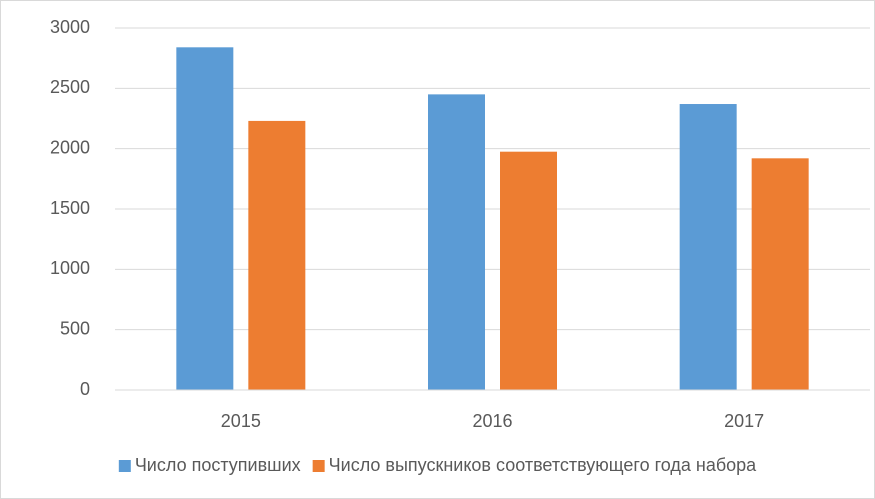 The height and width of the screenshot is (499, 875). What do you see at coordinates (70, 27) in the screenshot?
I see `y-tick-label: 3000` at bounding box center [70, 27].